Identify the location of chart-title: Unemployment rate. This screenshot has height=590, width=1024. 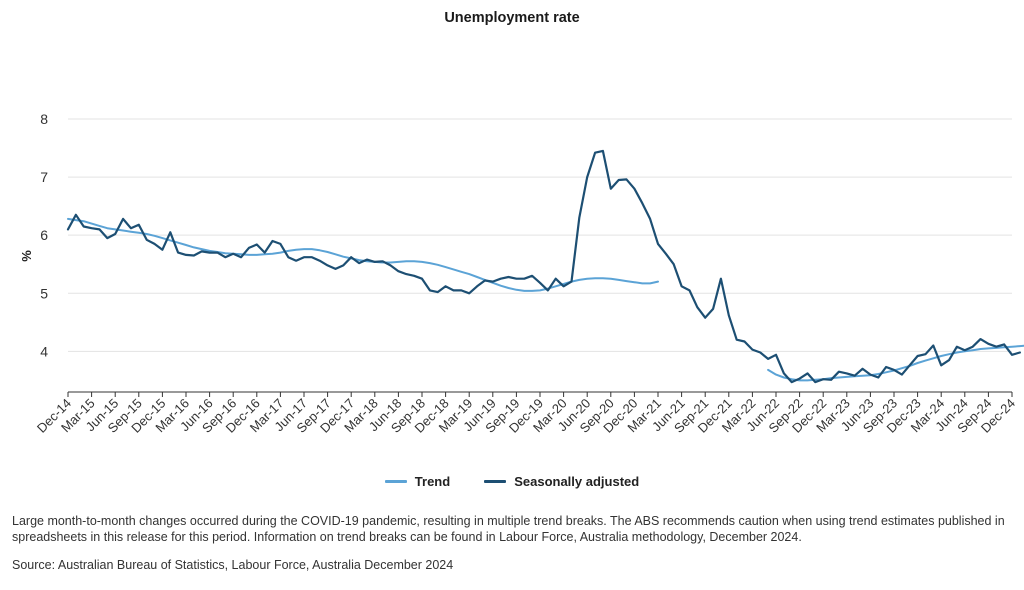
(512, 18).